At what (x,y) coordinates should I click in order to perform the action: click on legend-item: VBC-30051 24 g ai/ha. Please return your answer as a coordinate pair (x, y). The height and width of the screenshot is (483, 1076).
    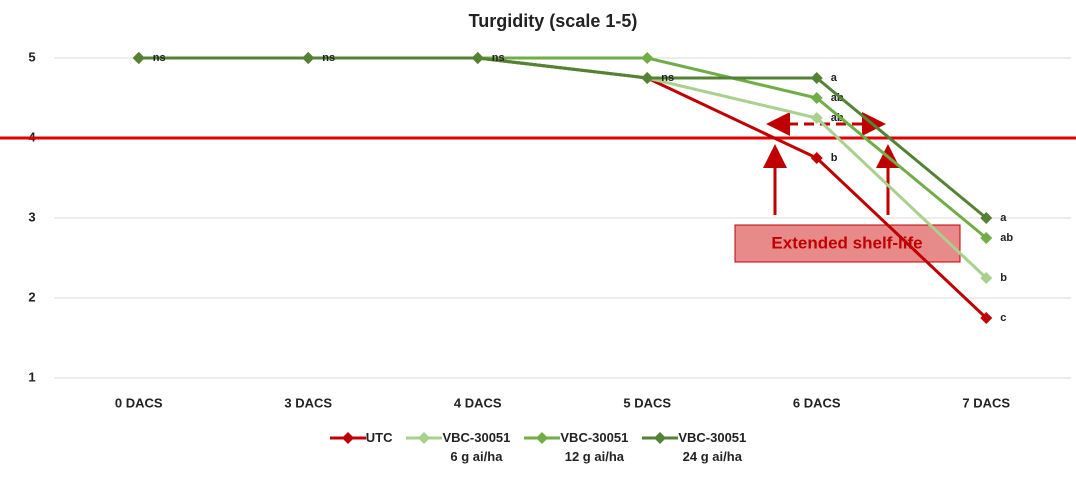
    Looking at the image, I should click on (694, 447).